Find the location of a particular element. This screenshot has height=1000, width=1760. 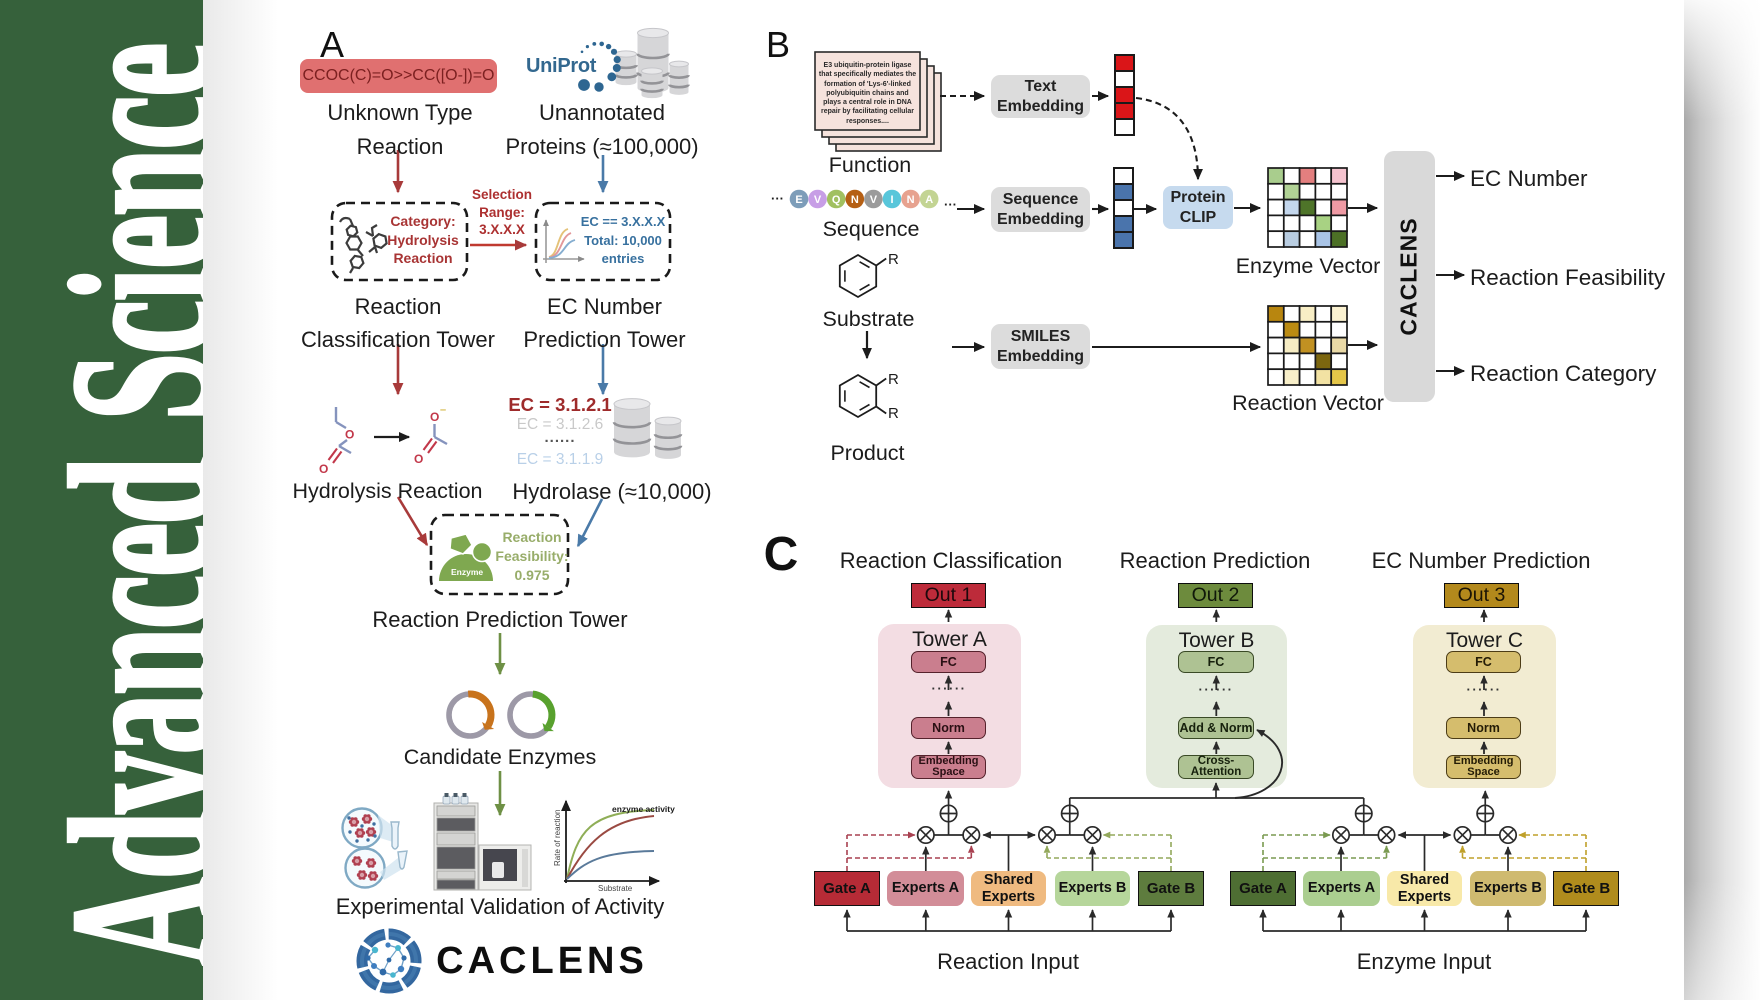

svg-text: UniProt is located at coordinates (561, 66).